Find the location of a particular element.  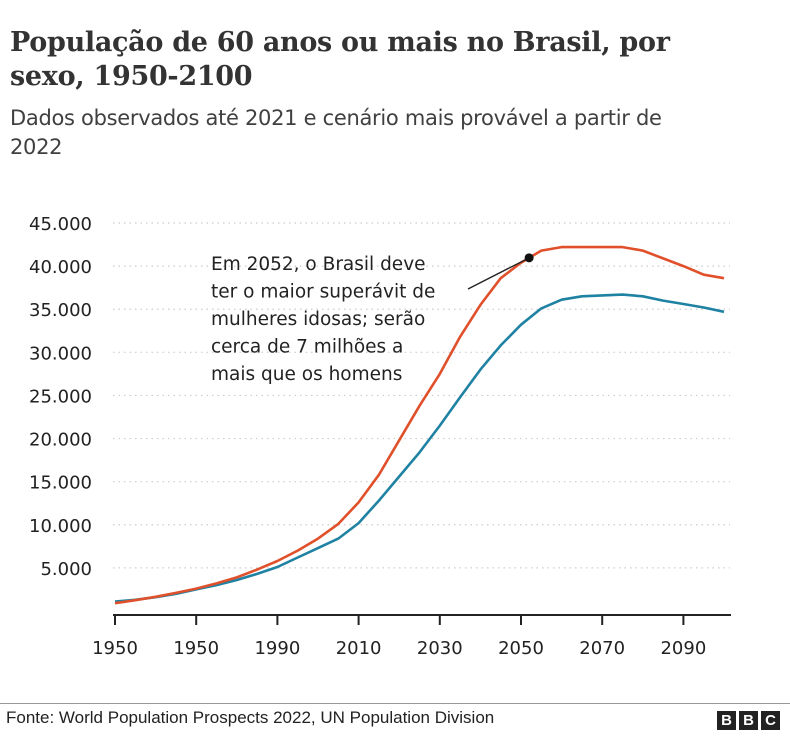

x-tick-label: 2010 is located at coordinates (359, 648).